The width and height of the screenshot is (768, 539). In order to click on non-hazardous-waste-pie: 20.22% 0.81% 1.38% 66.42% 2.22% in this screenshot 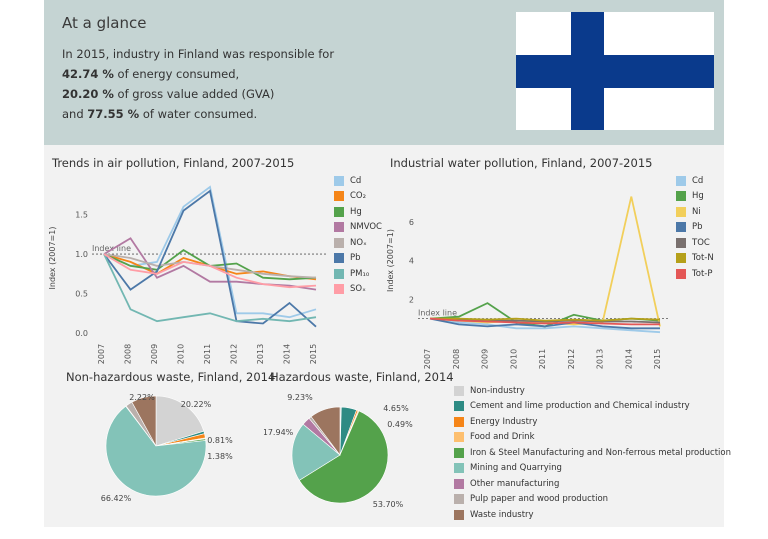, I will do `click(167, 448)`.